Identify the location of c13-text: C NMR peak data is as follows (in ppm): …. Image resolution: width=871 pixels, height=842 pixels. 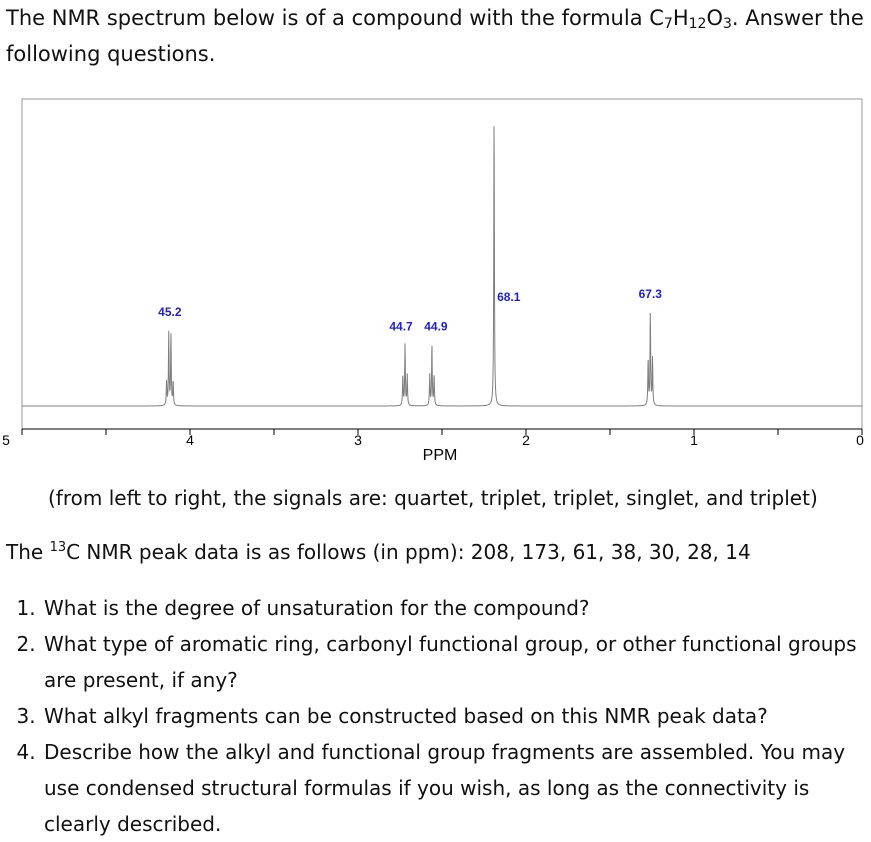
(408, 552).